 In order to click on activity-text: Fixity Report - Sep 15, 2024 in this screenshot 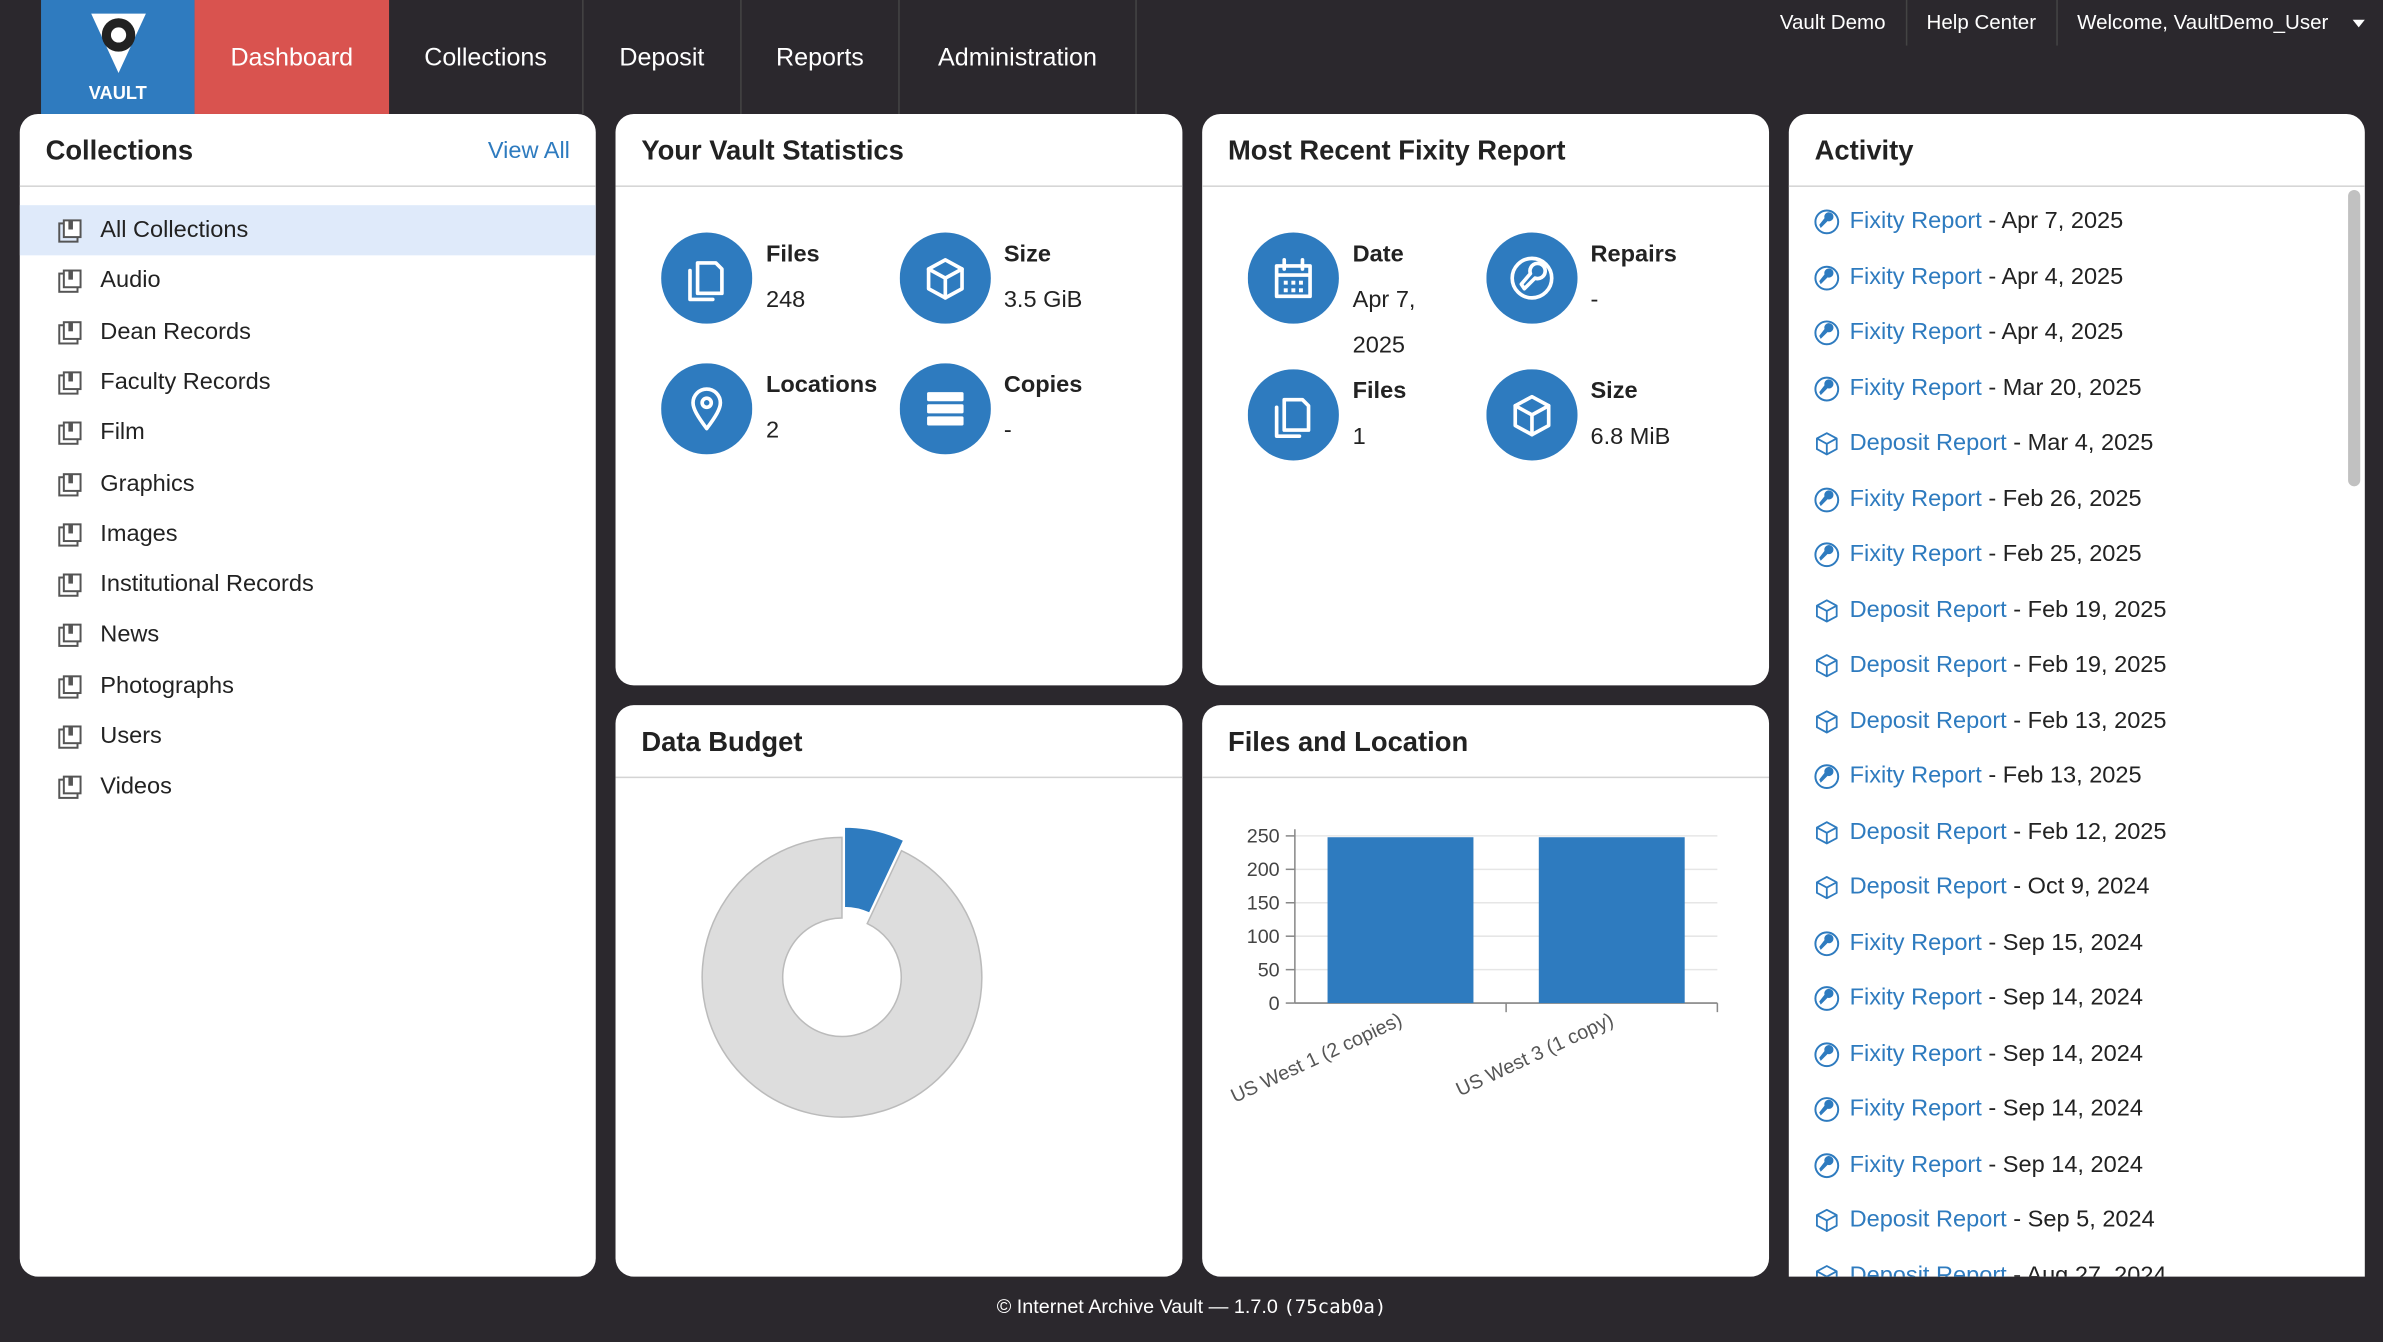, I will do `click(1996, 943)`.